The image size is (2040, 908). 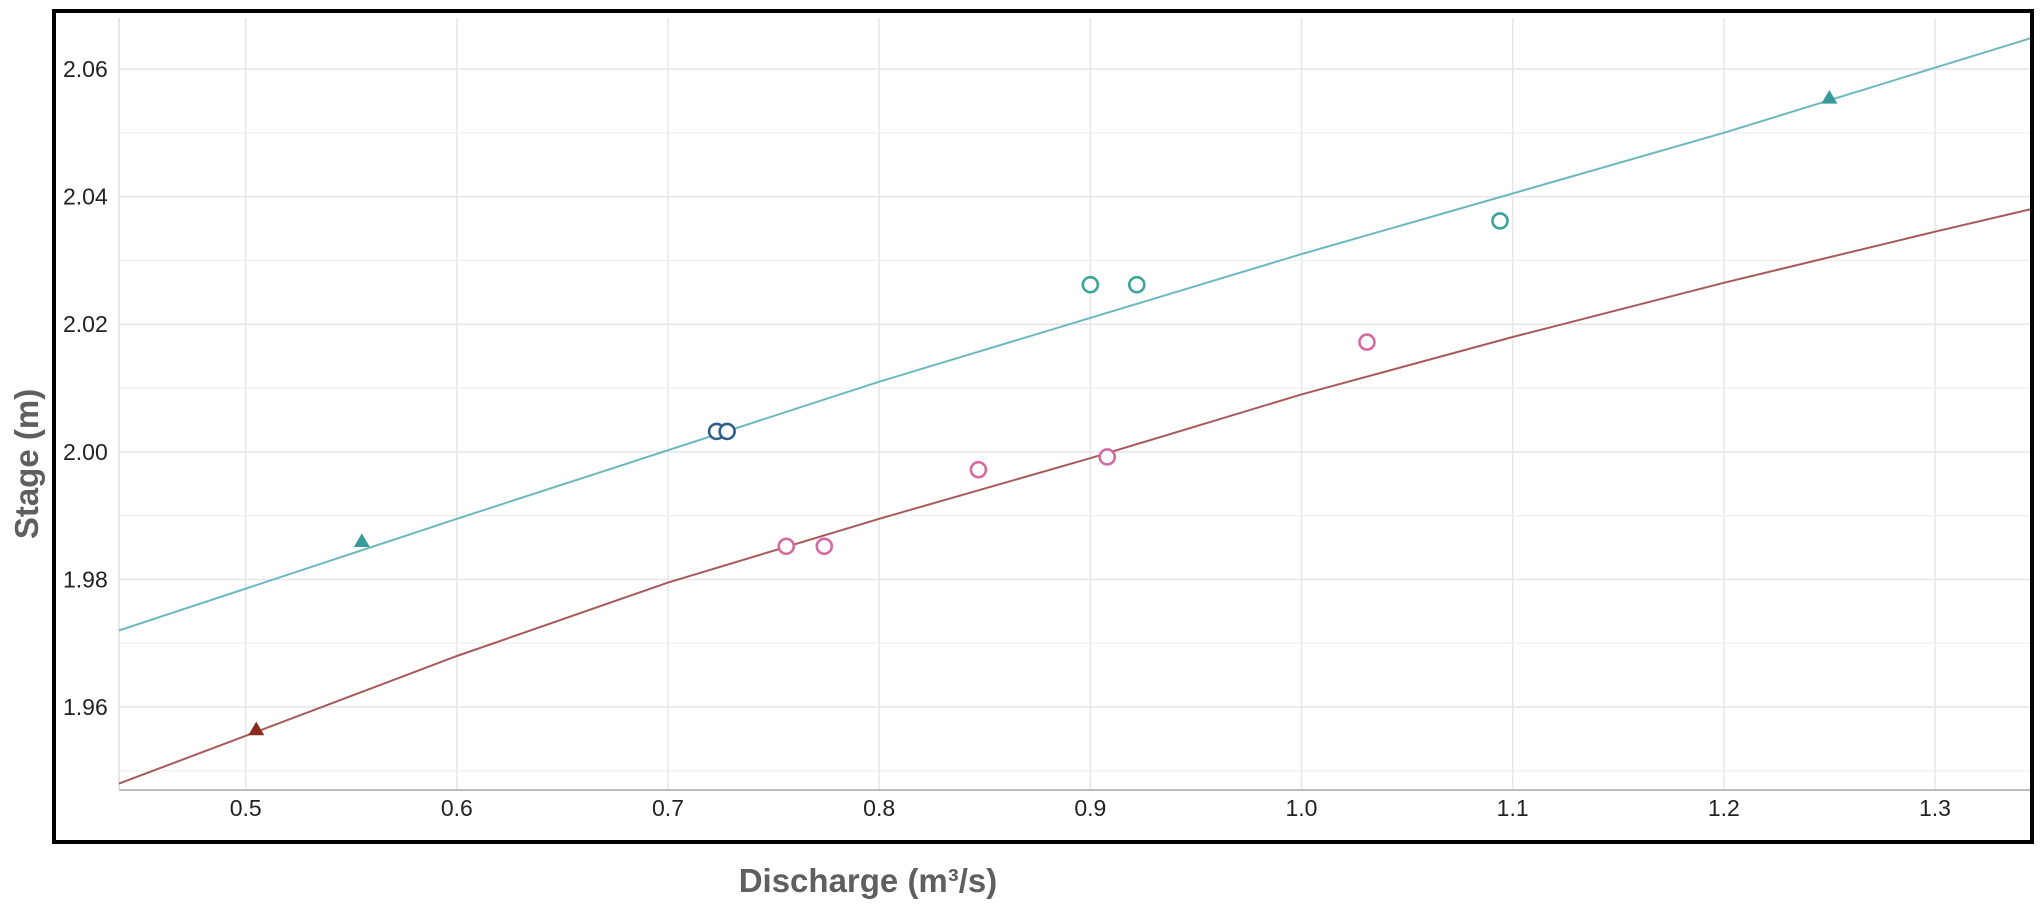 What do you see at coordinates (85, 452) in the screenshot?
I see `y-tick-label: 2.00` at bounding box center [85, 452].